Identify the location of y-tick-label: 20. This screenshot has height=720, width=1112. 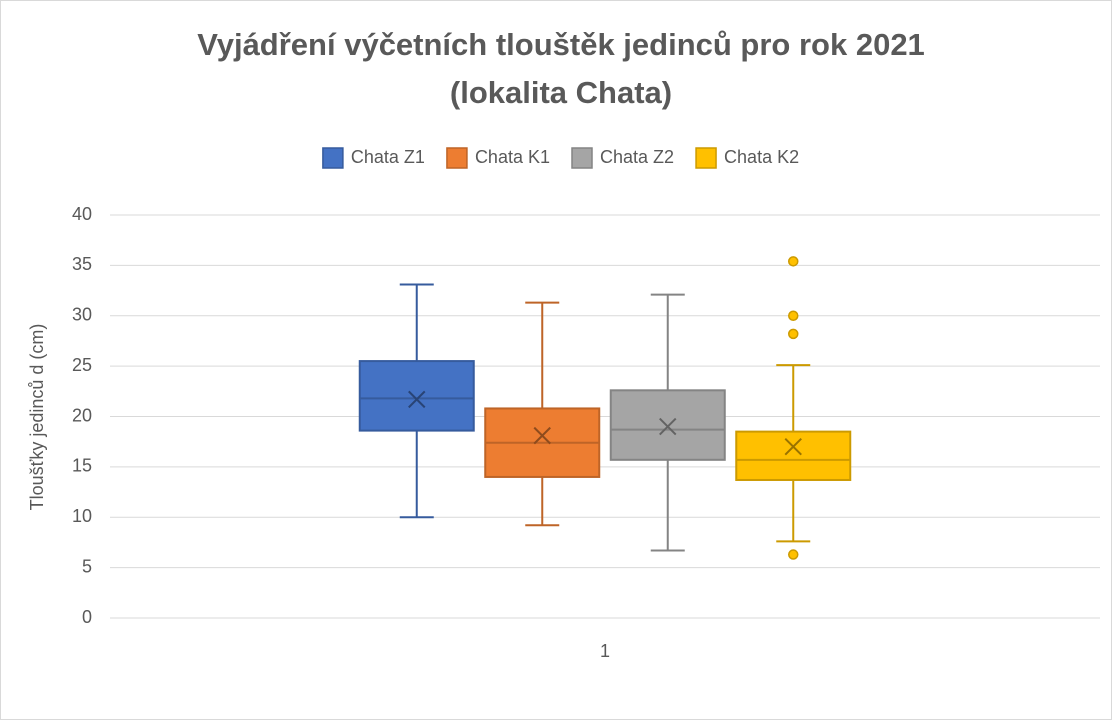
(82, 415).